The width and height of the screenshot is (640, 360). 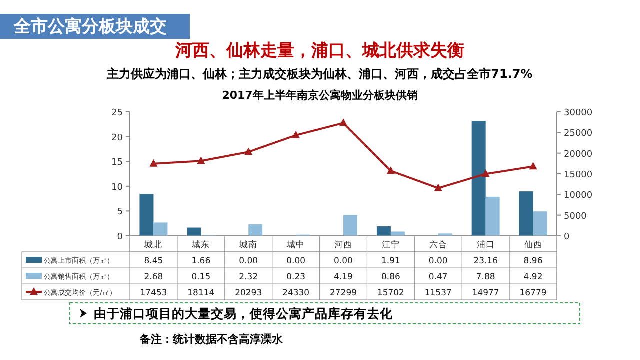 I want to click on y-tick-label: 10, so click(x=118, y=187).